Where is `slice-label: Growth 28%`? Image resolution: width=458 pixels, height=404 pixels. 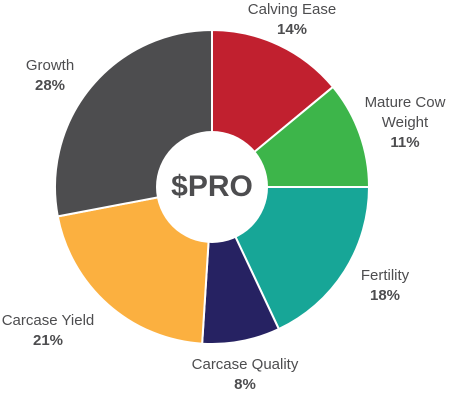 slice-label: Growth 28% is located at coordinates (55, 76).